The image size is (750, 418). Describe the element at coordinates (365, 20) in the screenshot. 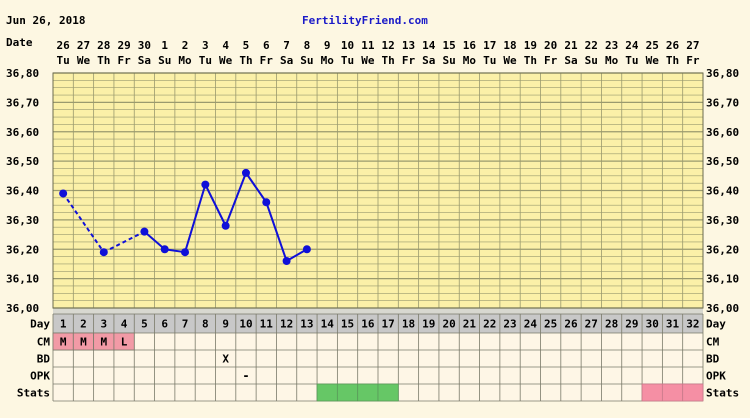

I see `brand-label: FertilityFriend.com` at that location.